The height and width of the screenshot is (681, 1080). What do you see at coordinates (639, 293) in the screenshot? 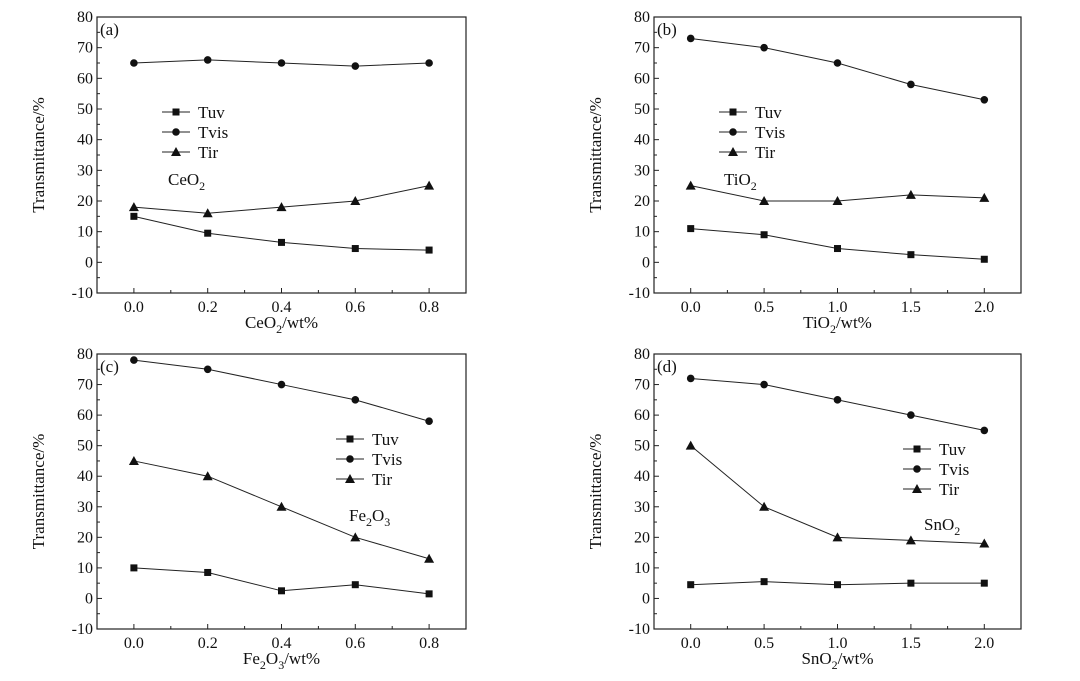
I see `y-tick-label: -10` at bounding box center [639, 293].